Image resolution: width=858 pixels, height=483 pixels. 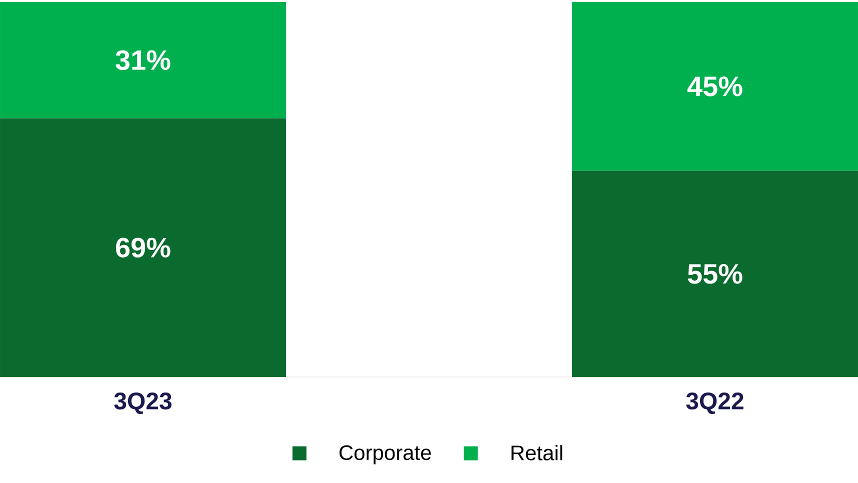 I want to click on legend-label: Corporate, so click(x=385, y=454).